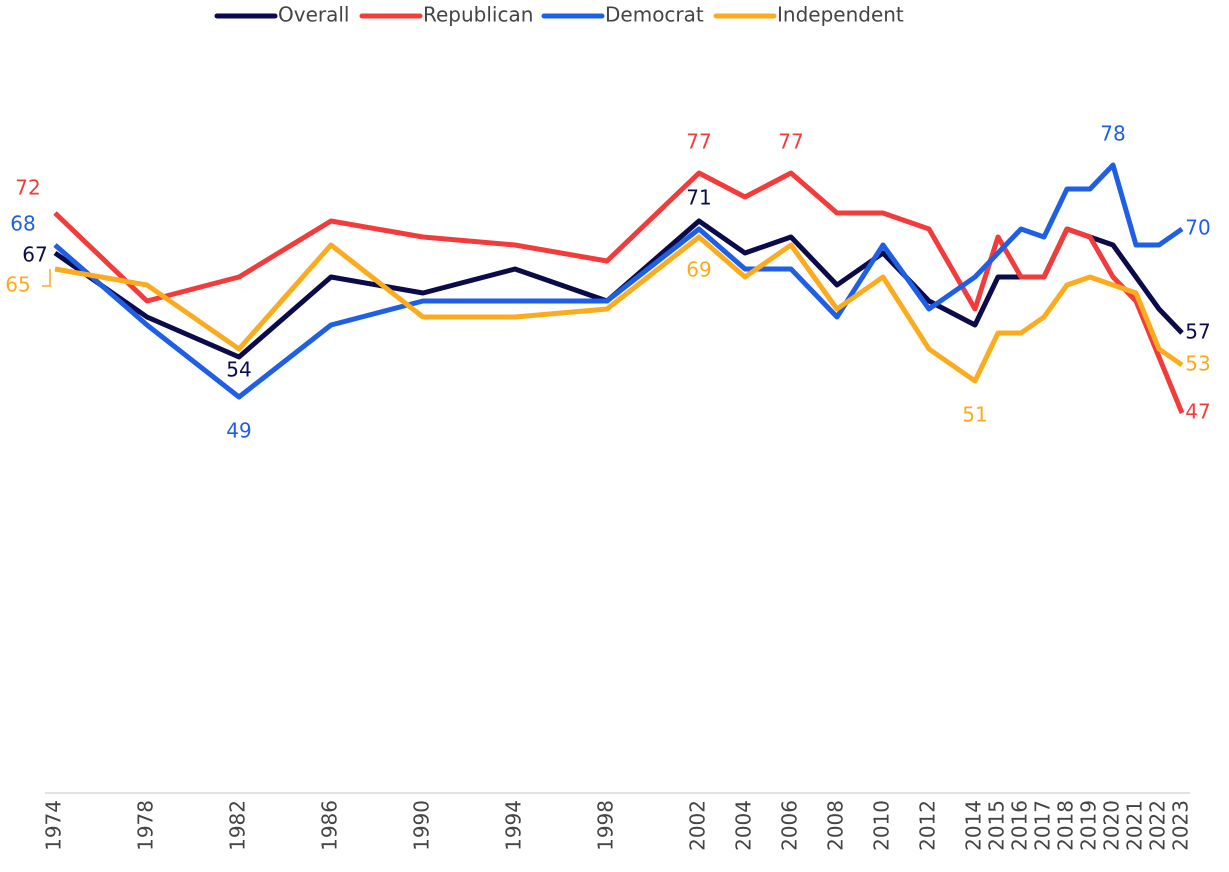  I want to click on x-tick-label: 1986, so click(330, 825).